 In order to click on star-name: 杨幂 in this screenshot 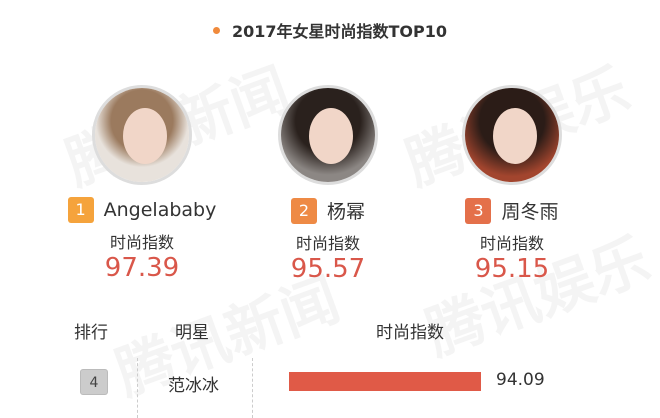, I will do `click(345, 212)`.